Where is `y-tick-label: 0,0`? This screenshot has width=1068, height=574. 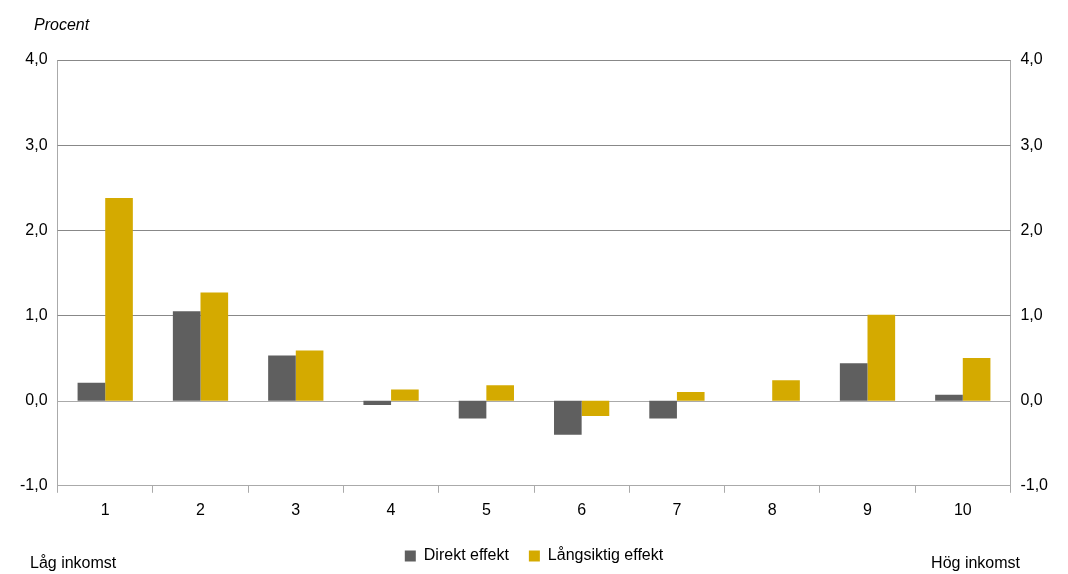 y-tick-label: 0,0 is located at coordinates (36, 400).